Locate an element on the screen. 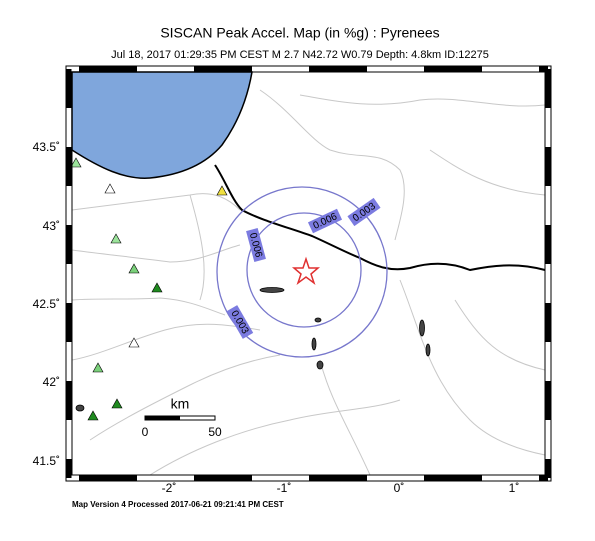  epicenter is located at coordinates (306, 271).